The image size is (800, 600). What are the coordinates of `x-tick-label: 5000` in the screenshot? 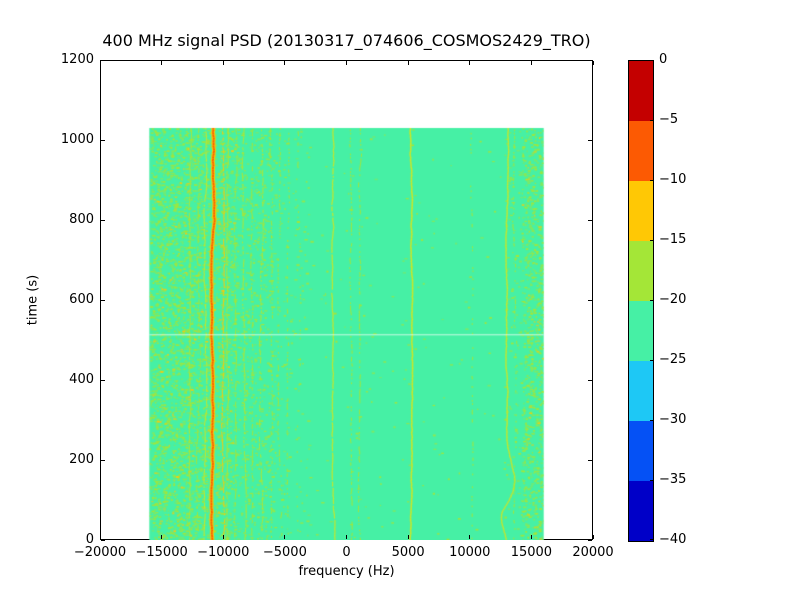 It's located at (408, 552).